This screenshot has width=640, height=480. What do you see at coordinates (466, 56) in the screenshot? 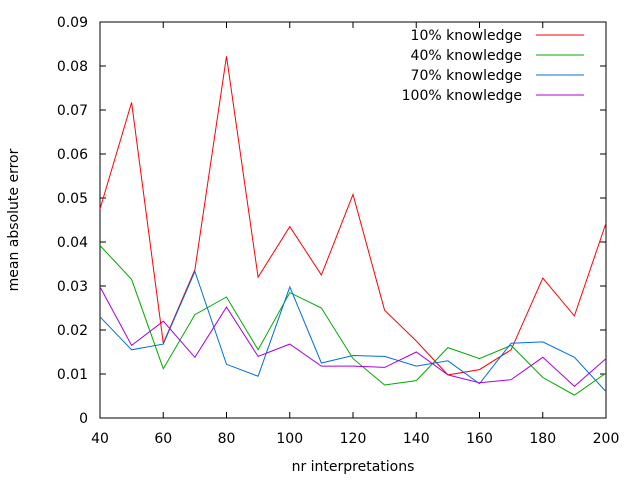
I see `legend-label: 40% knowledge` at bounding box center [466, 56].